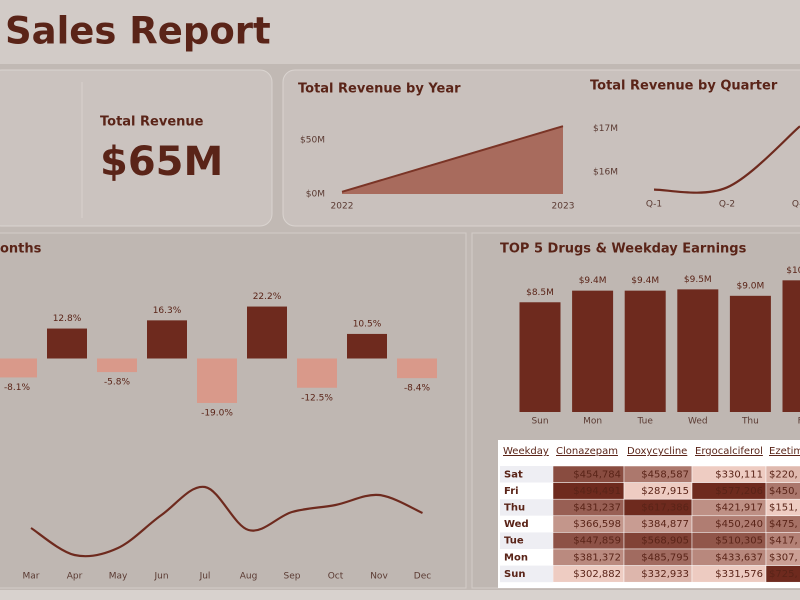 The width and height of the screenshot is (800, 600). What do you see at coordinates (312, 141) in the screenshot?
I see `y-tick-label: $50M` at bounding box center [312, 141].